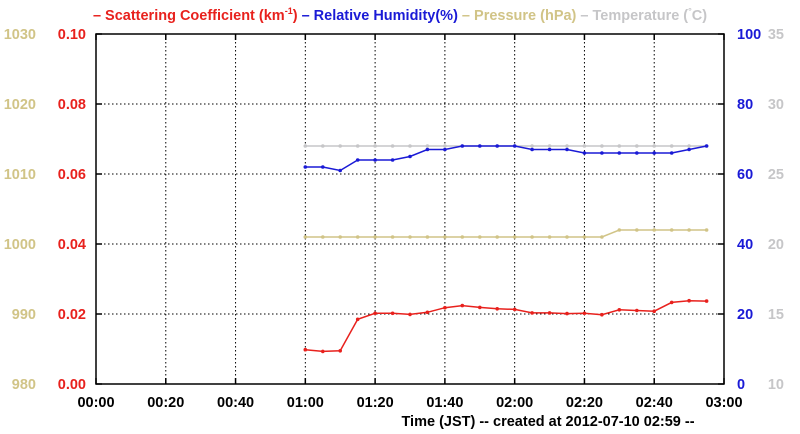 The height and width of the screenshot is (434, 800). Describe the element at coordinates (20, 175) in the screenshot. I see `pressure-axis-tick-label: 1010` at that location.